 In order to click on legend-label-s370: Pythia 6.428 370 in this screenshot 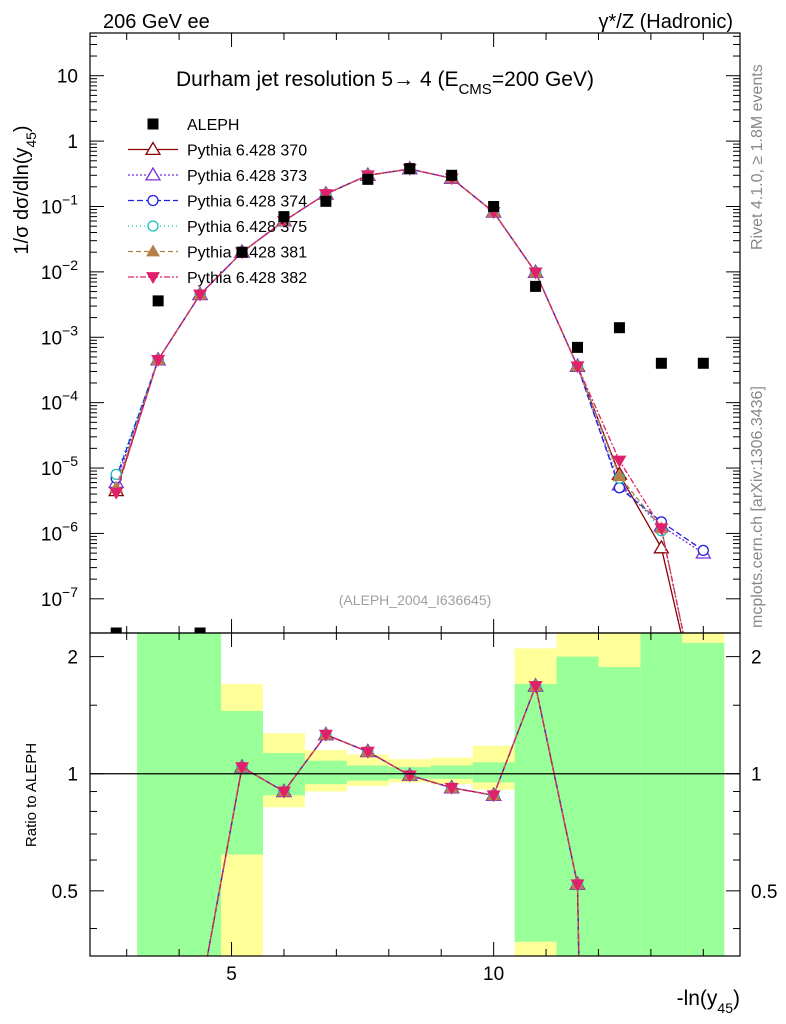, I will do `click(247, 151)`.